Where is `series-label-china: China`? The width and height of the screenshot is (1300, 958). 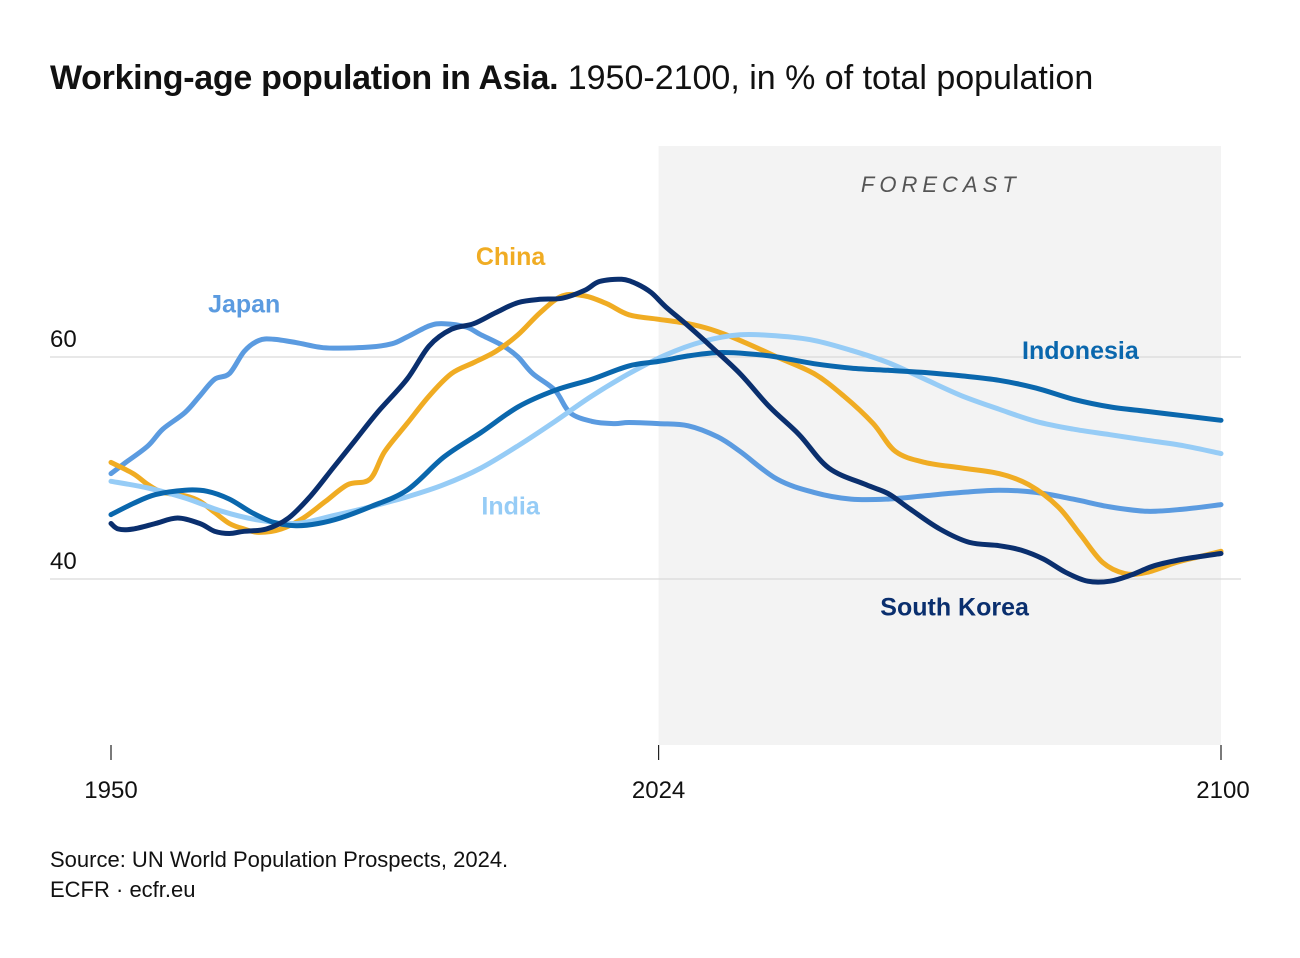 series-label-china: China is located at coordinates (511, 257).